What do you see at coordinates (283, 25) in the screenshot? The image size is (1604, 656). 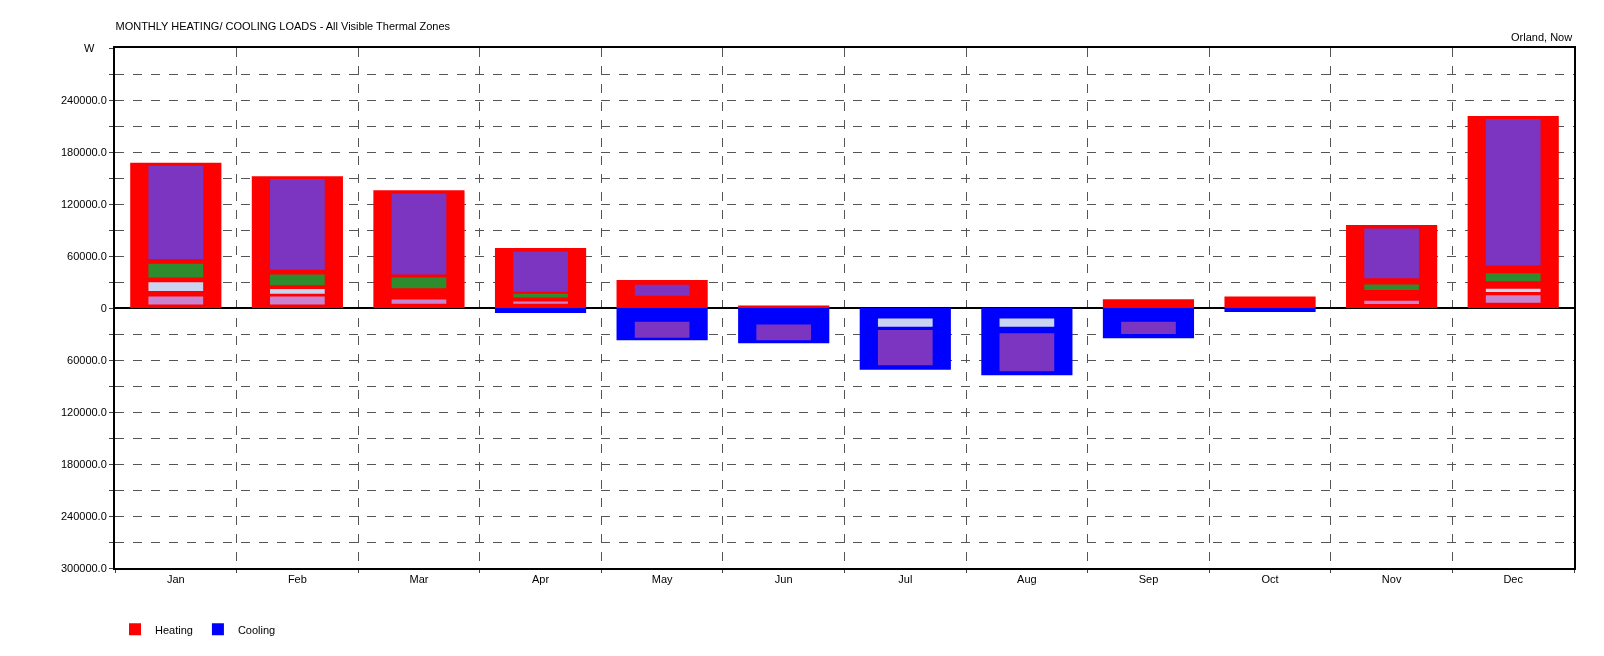 I see `chart-title: MONTHLY HEATING/ COOLING LOADS - All Visible Thermal Zones` at bounding box center [283, 25].